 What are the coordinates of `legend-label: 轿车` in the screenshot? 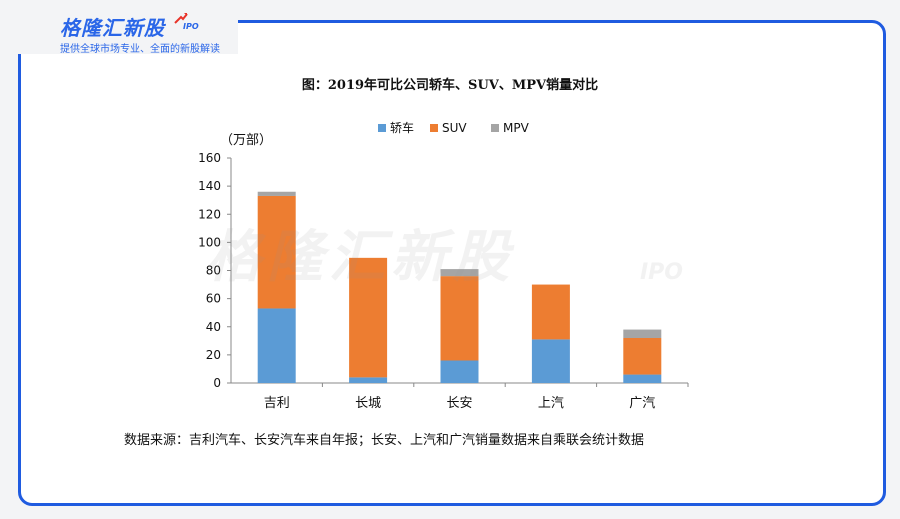 It's located at (402, 127).